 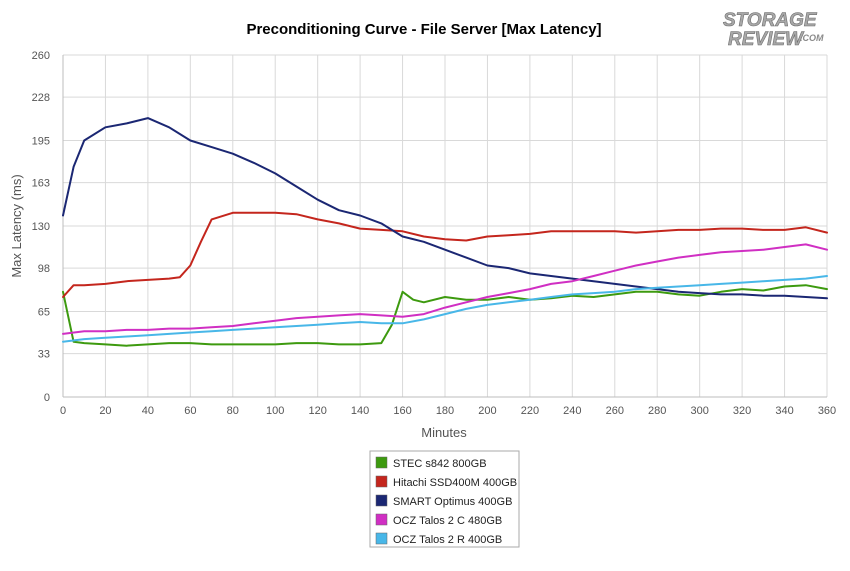 What do you see at coordinates (444, 432) in the screenshot?
I see `x-axis-label: Minutes` at bounding box center [444, 432].